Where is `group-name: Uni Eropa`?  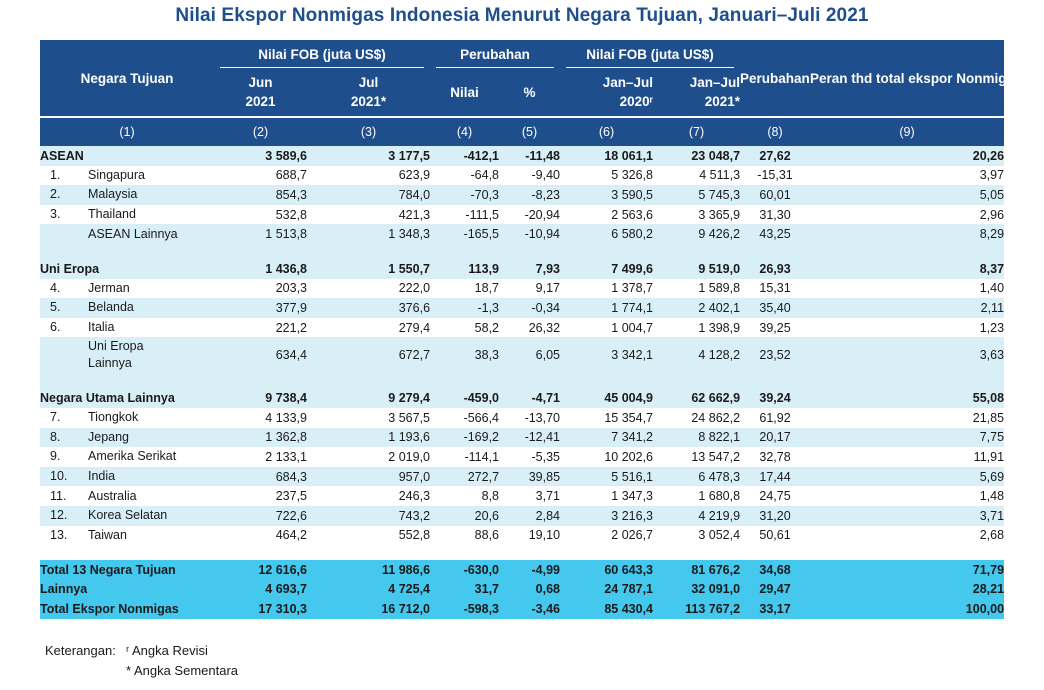
group-name: Uni Eropa is located at coordinates (127, 268).